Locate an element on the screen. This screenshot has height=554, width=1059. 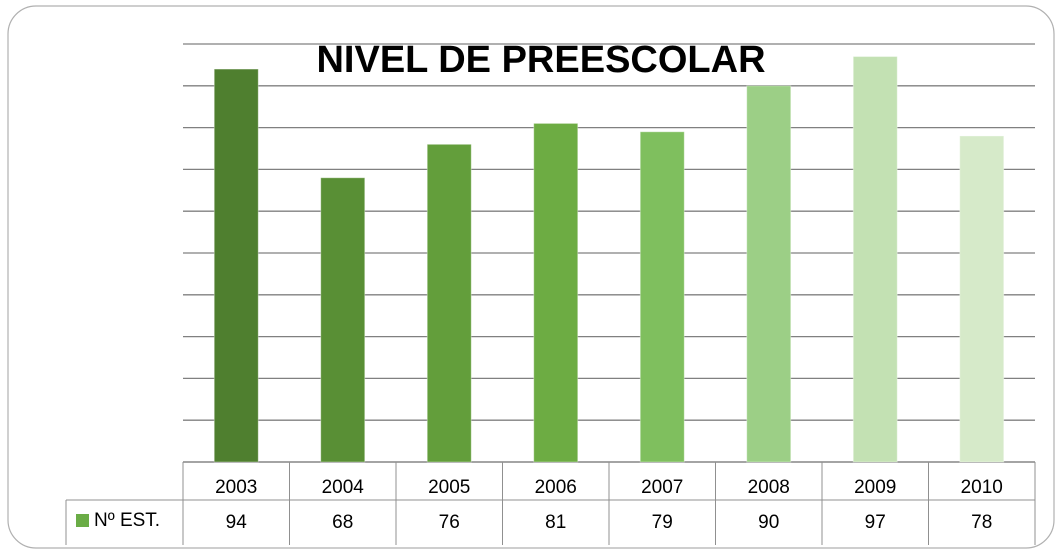
x-tick-label: 2009 is located at coordinates (875, 487).